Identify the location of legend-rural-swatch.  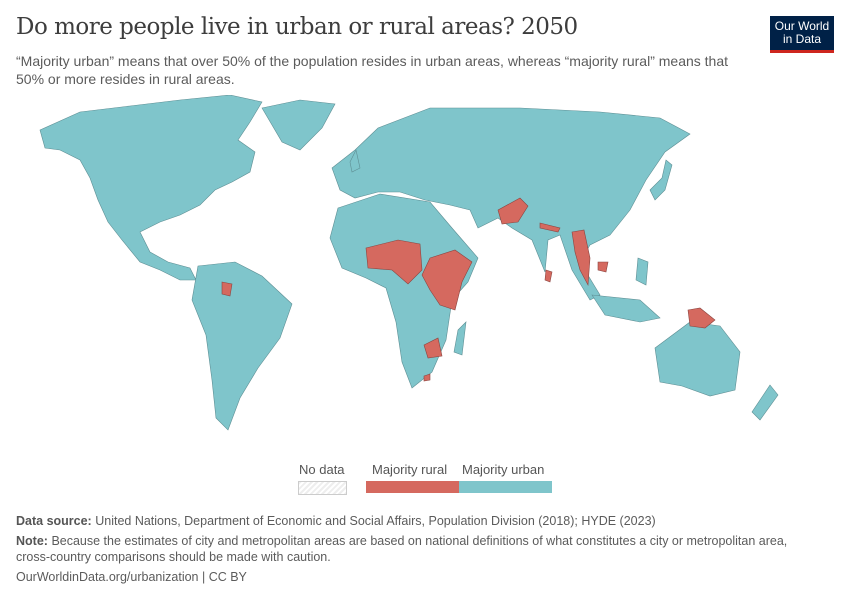
(412, 487).